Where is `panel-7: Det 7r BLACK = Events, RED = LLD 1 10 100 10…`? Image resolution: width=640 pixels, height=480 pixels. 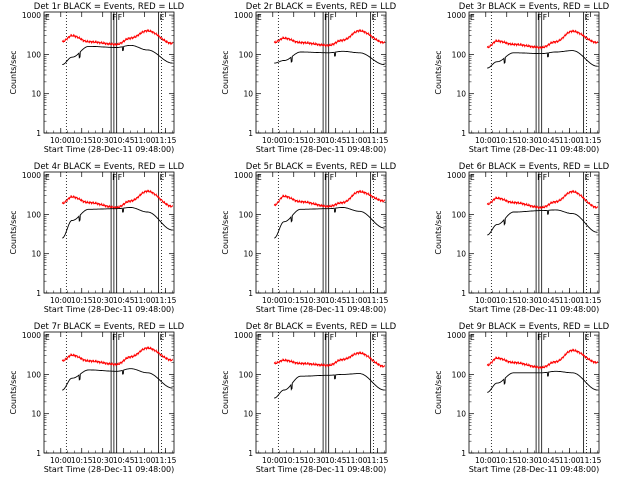 panel-7: Det 7r BLACK = Events, RED = LLD 1 10 100 10… is located at coordinates (97, 398).